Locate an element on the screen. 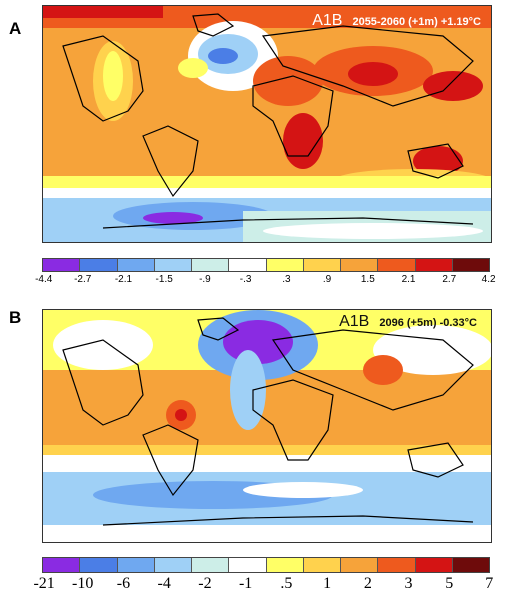 This screenshot has width=511, height=606. panel-a-colorbar is located at coordinates (266, 265).